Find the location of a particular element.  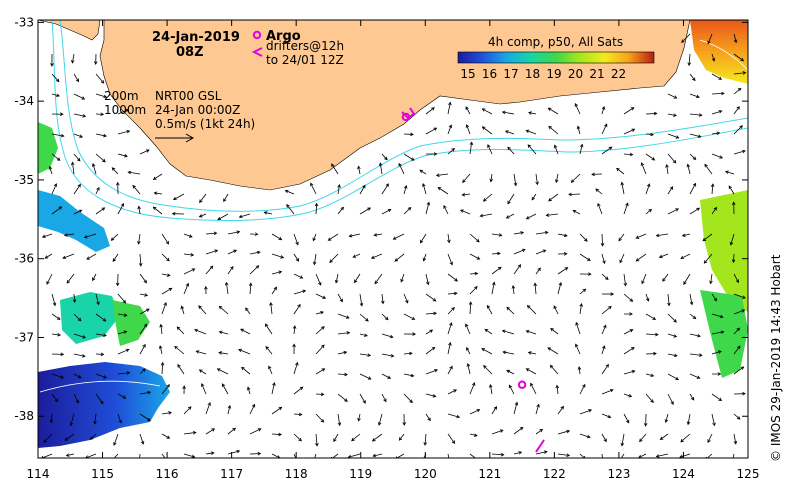

sst-patch-shelf is located at coordinates (90, 318).